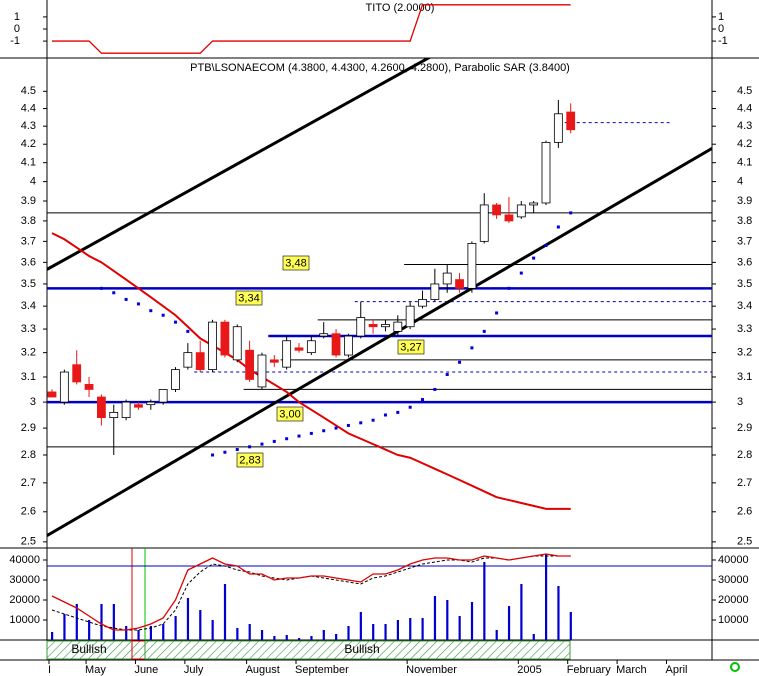 Image resolution: width=759 pixels, height=676 pixels. What do you see at coordinates (721, 29) in the screenshot?
I see `y-tick-label: 0` at bounding box center [721, 29].